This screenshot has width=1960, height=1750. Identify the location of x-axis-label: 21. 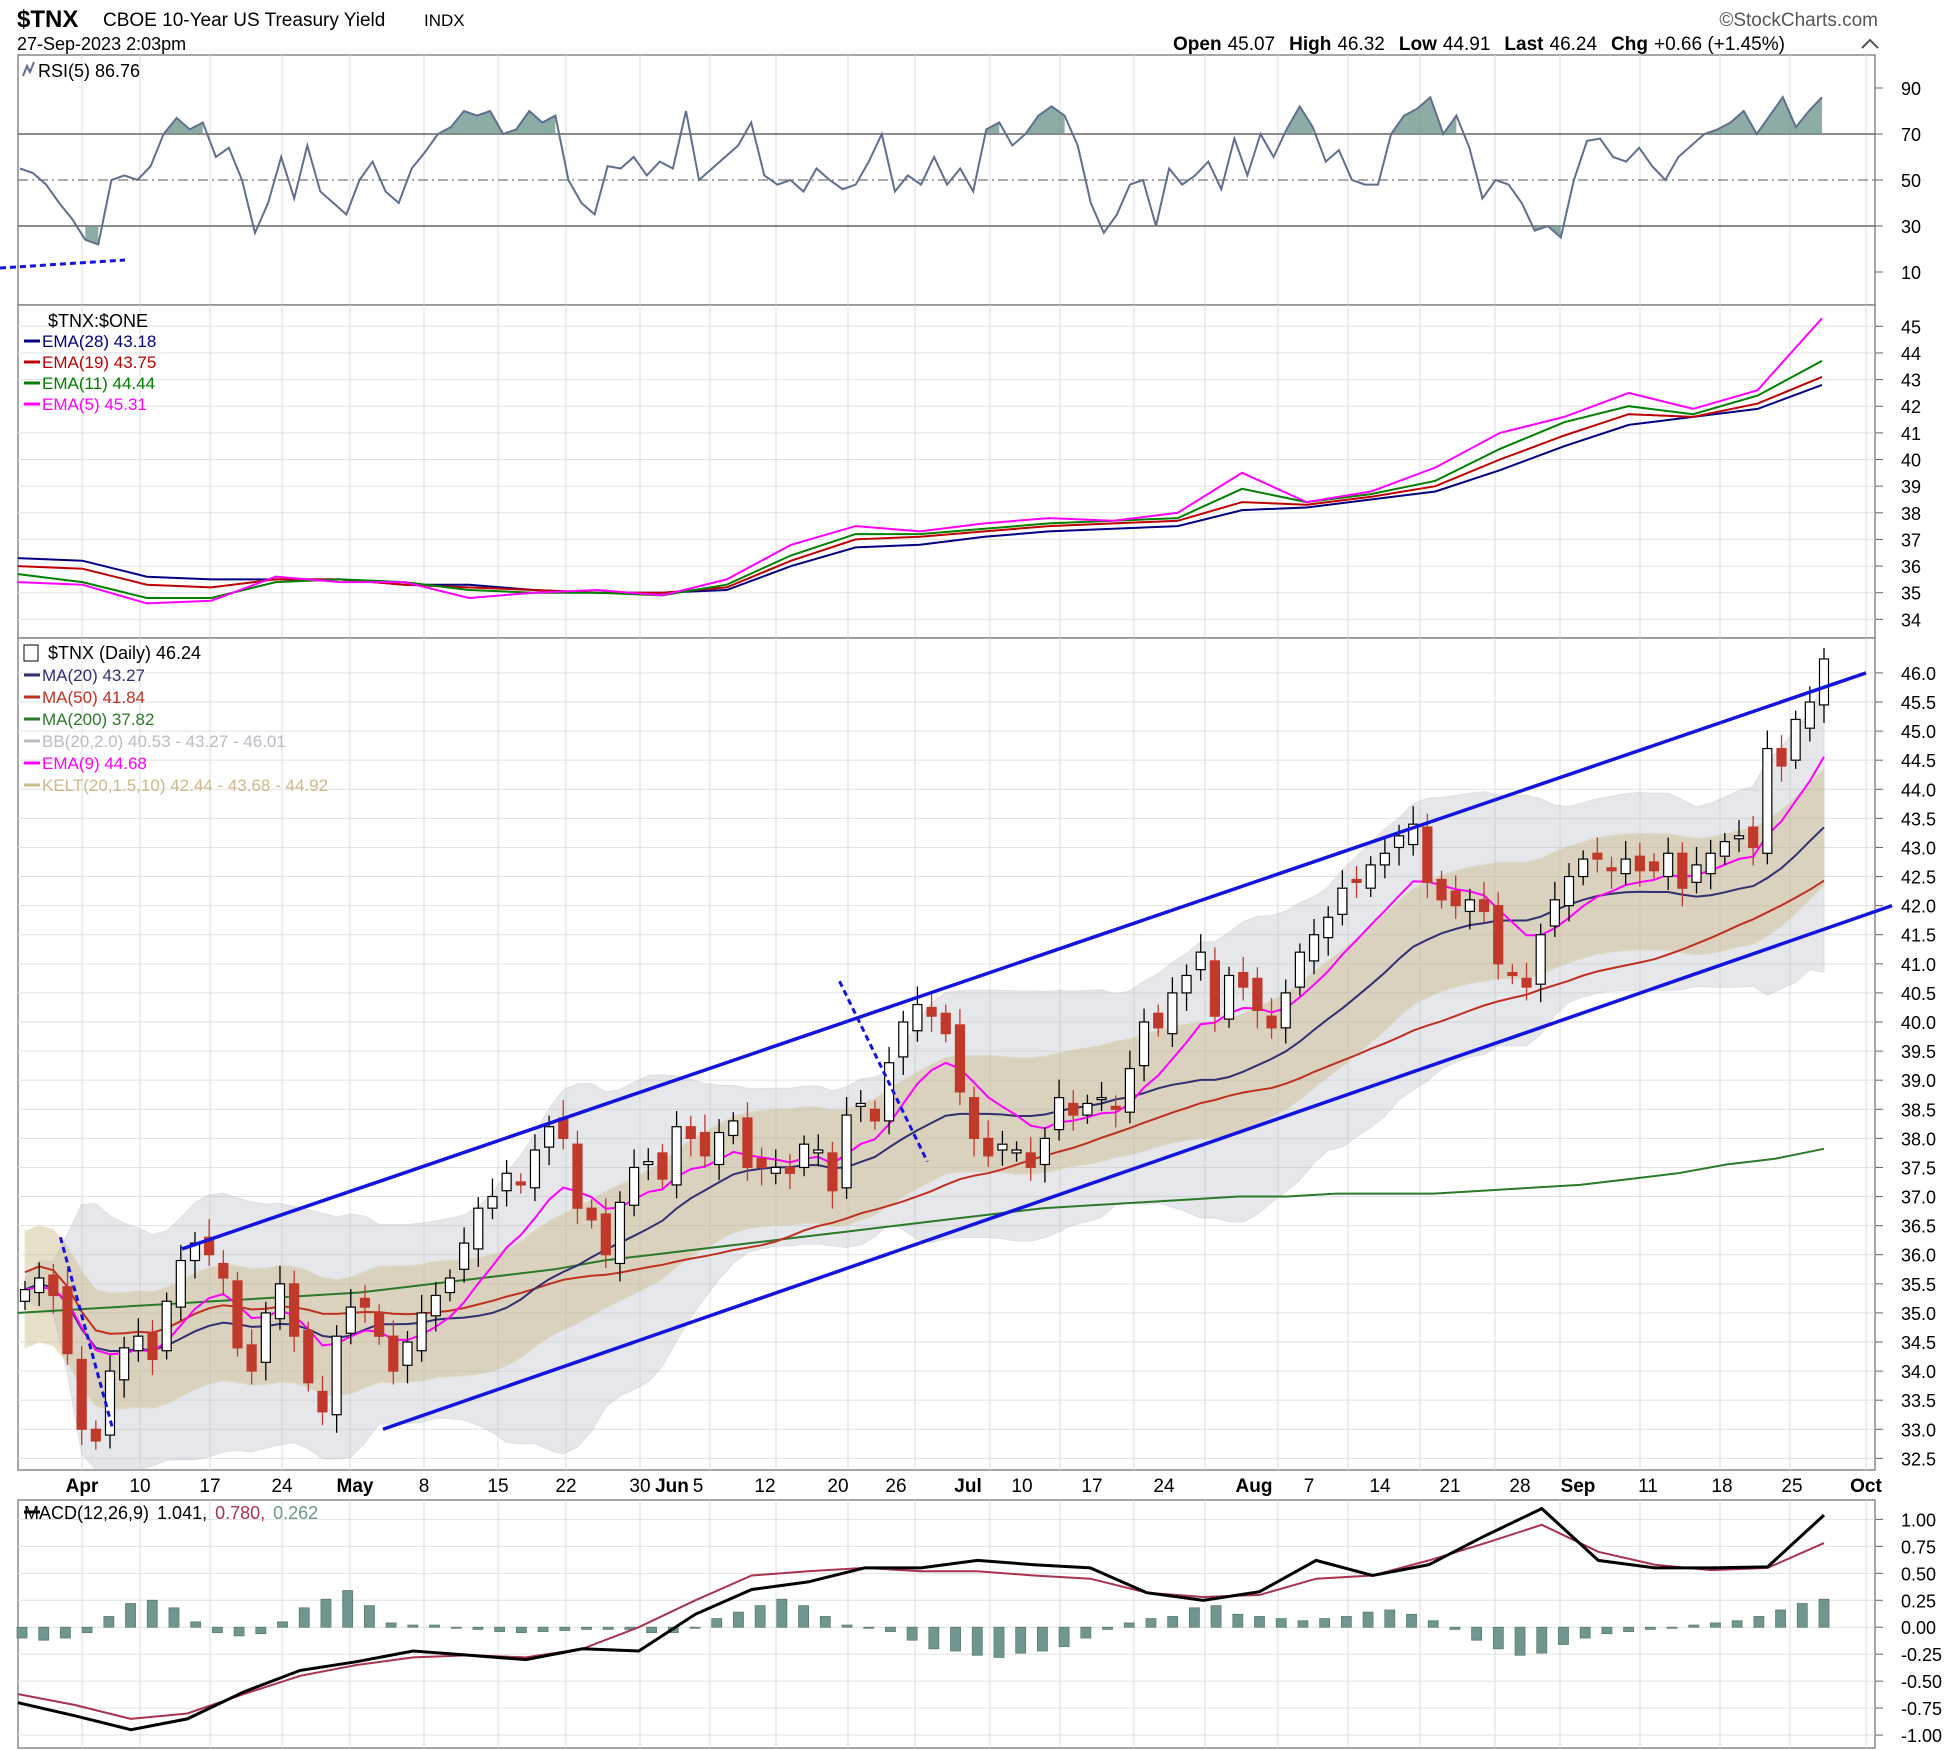
(1449, 1486).